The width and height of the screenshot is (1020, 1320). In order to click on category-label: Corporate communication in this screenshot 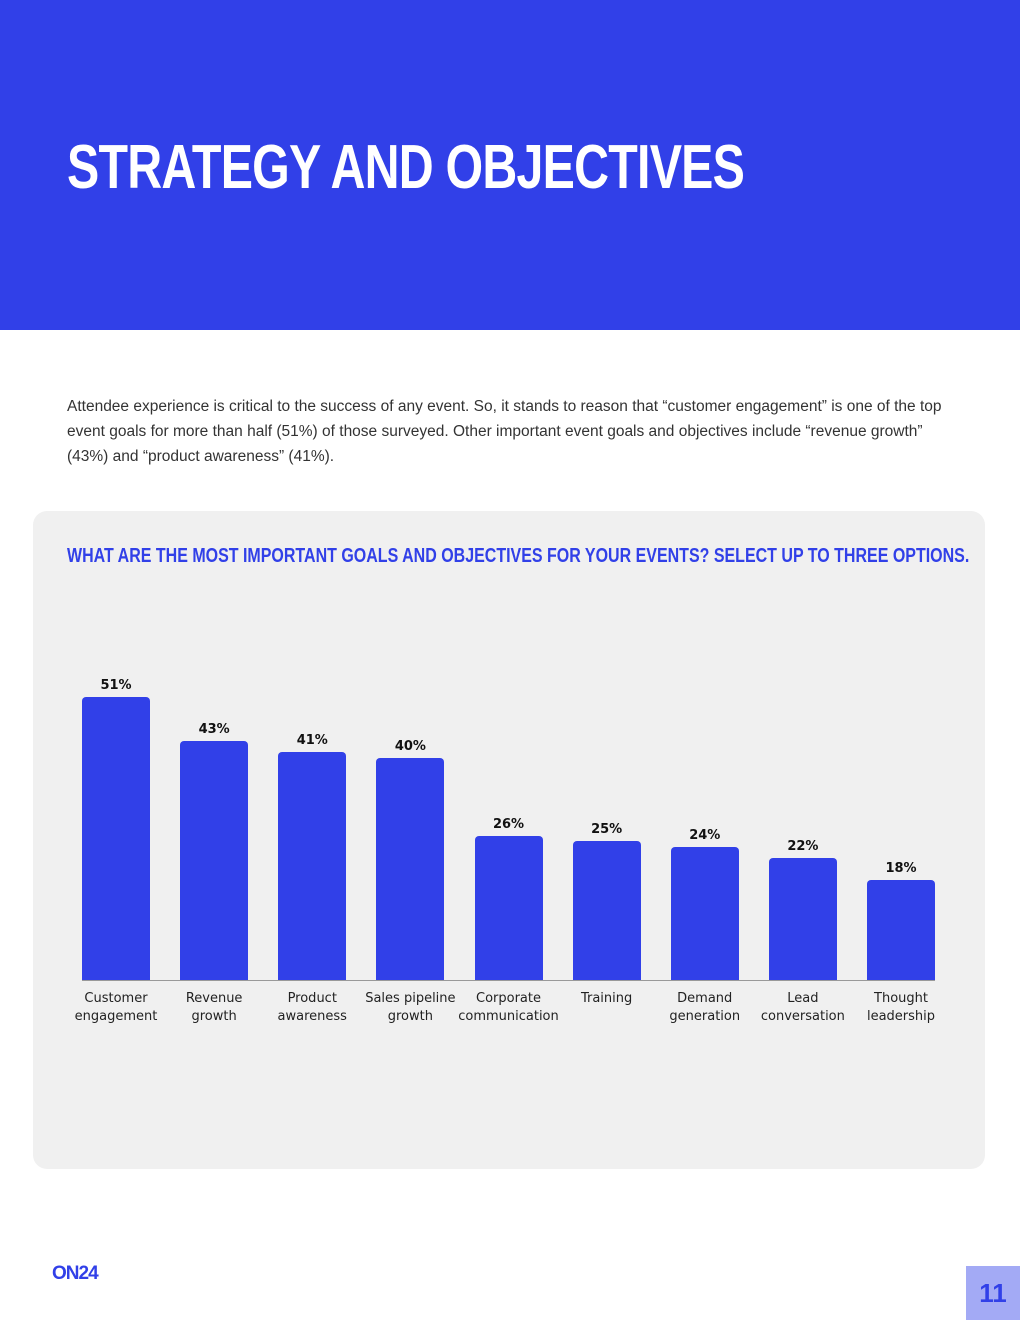, I will do `click(508, 1007)`.